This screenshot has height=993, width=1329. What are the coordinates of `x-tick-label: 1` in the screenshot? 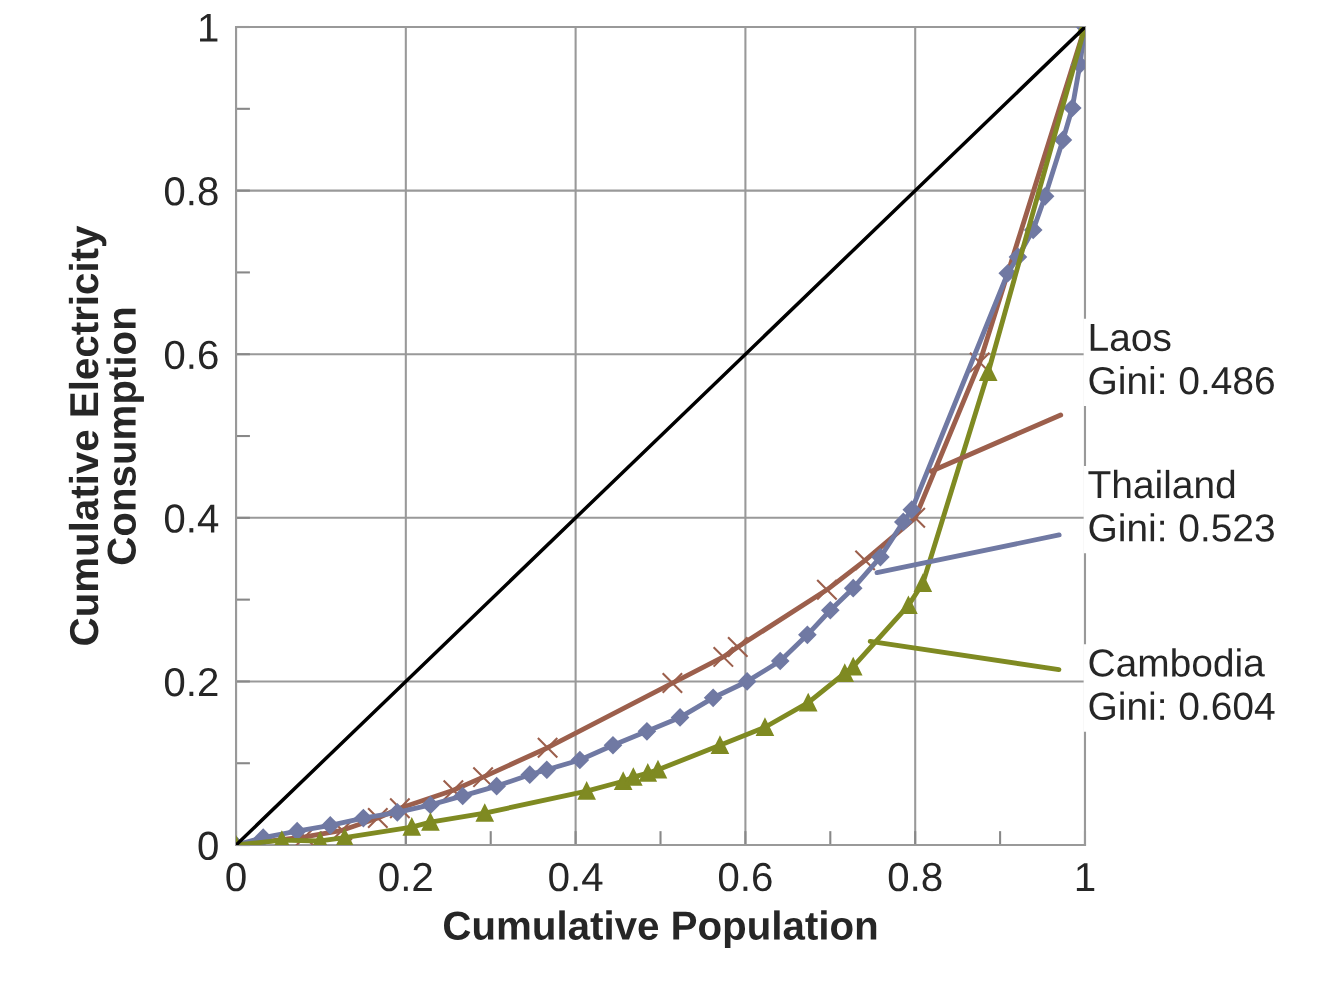 It's located at (1085, 877).